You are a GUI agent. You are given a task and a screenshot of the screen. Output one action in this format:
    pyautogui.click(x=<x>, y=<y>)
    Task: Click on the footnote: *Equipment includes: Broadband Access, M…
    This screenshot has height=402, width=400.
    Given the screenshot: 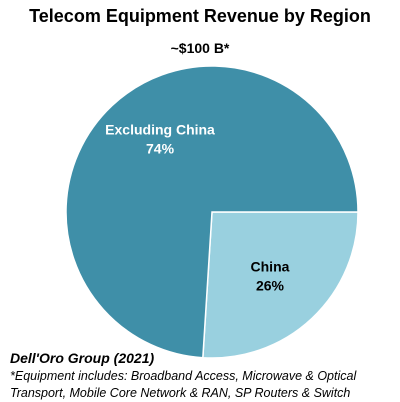 What is the action you would take?
    pyautogui.click(x=205, y=385)
    